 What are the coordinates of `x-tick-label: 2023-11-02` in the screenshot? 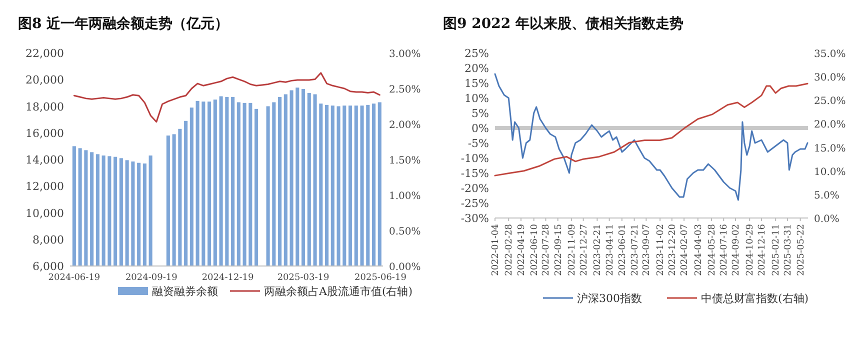 It's located at (661, 250).